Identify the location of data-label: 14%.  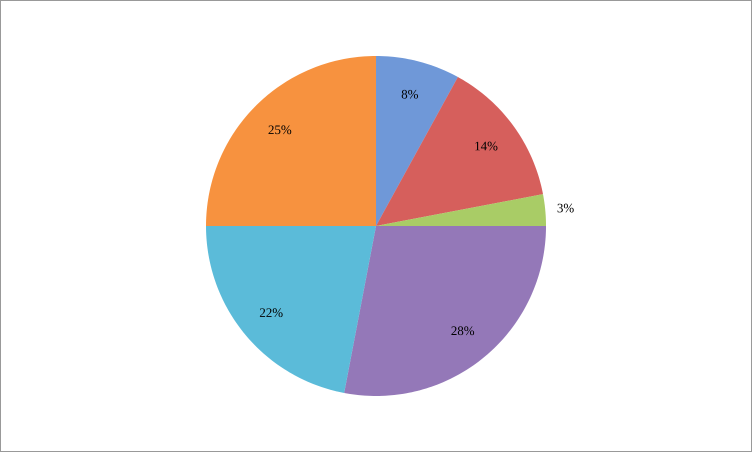
(486, 146).